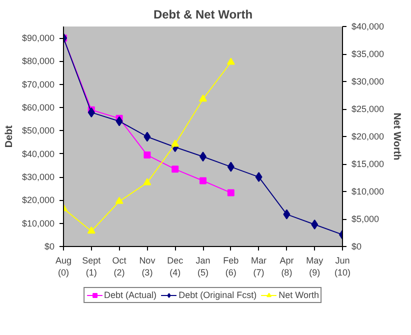 The width and height of the screenshot is (411, 335). Describe the element at coordinates (368, 27) in the screenshot. I see `y2-tick-label: $40,000` at that location.